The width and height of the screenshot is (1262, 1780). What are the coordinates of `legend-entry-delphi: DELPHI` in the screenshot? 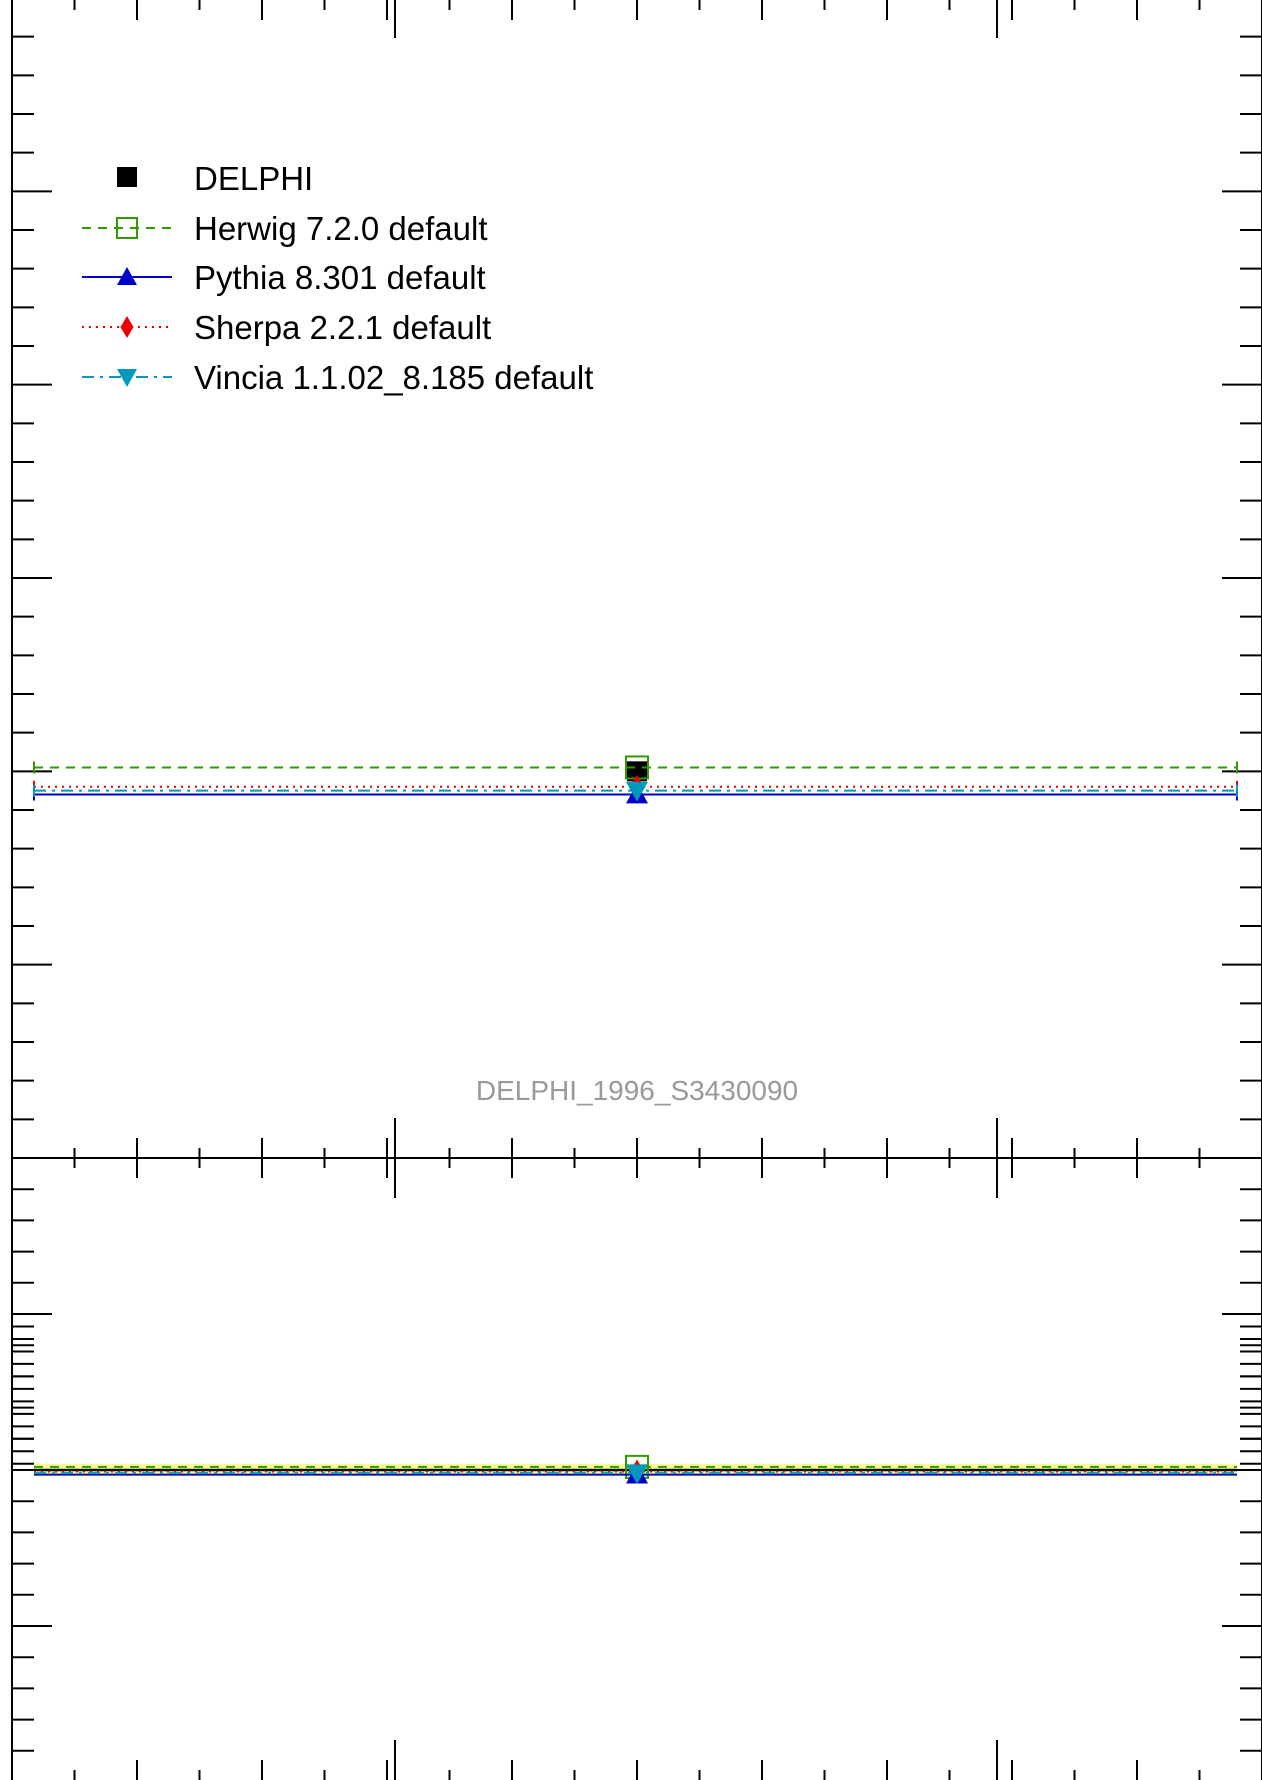 It's located at (215, 178).